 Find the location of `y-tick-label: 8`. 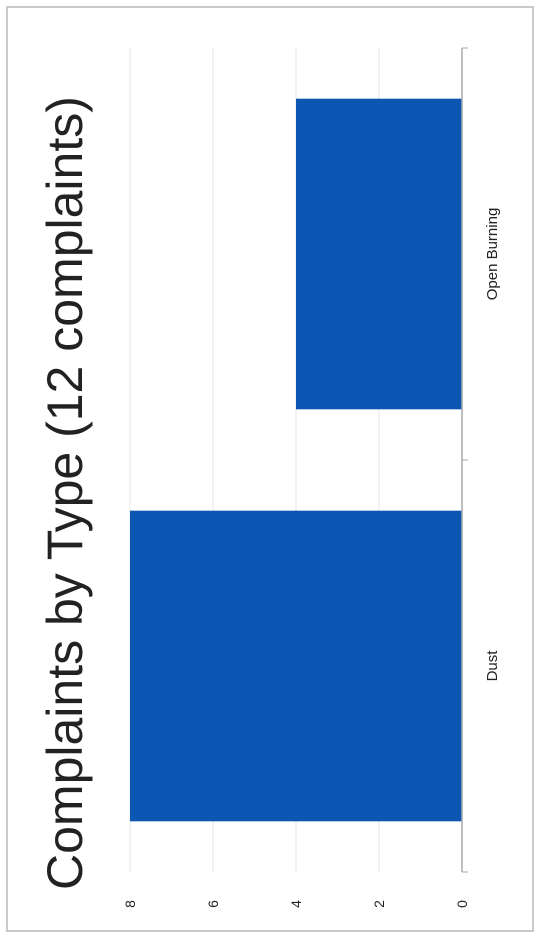

y-tick-label: 8 is located at coordinates (130, 904).